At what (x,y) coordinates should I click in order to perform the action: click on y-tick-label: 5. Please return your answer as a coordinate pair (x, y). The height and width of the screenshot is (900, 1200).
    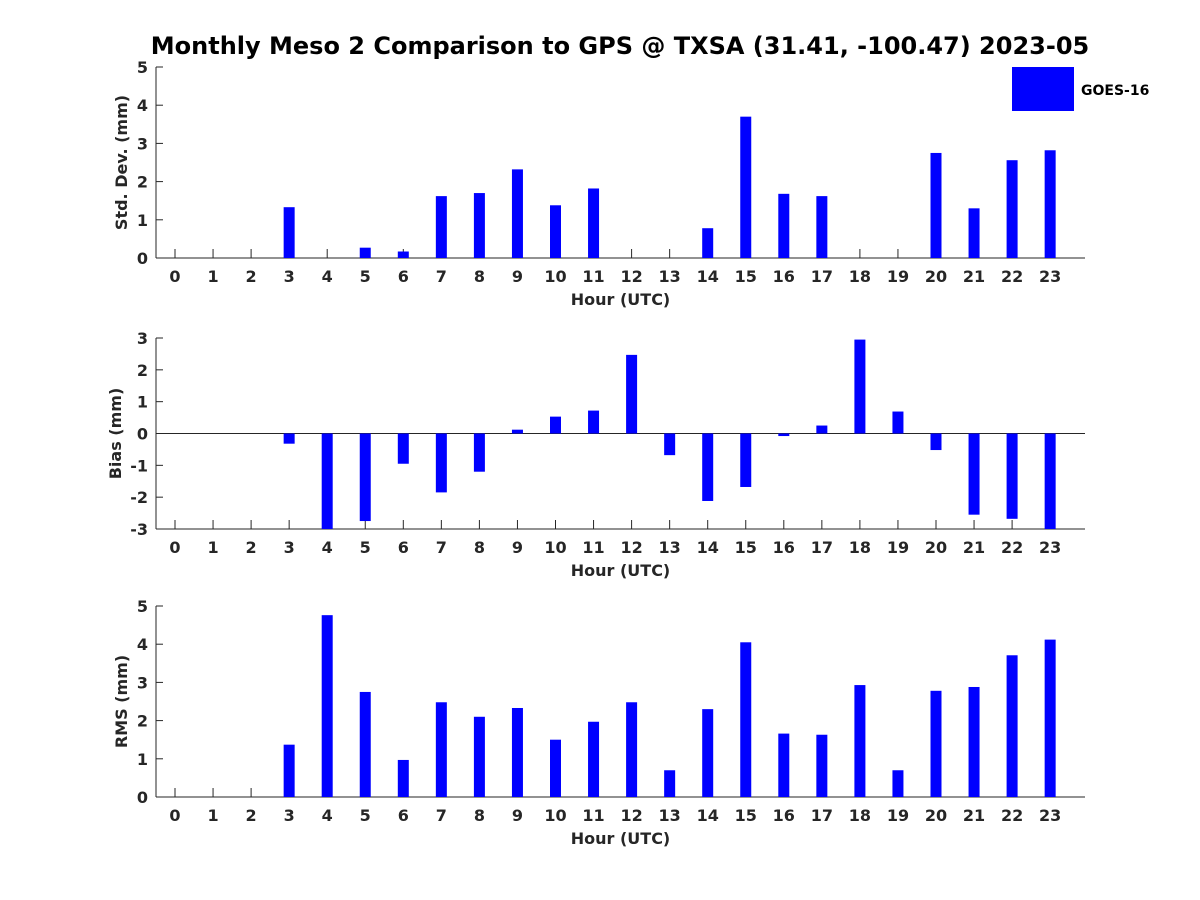
    Looking at the image, I should click on (142, 606).